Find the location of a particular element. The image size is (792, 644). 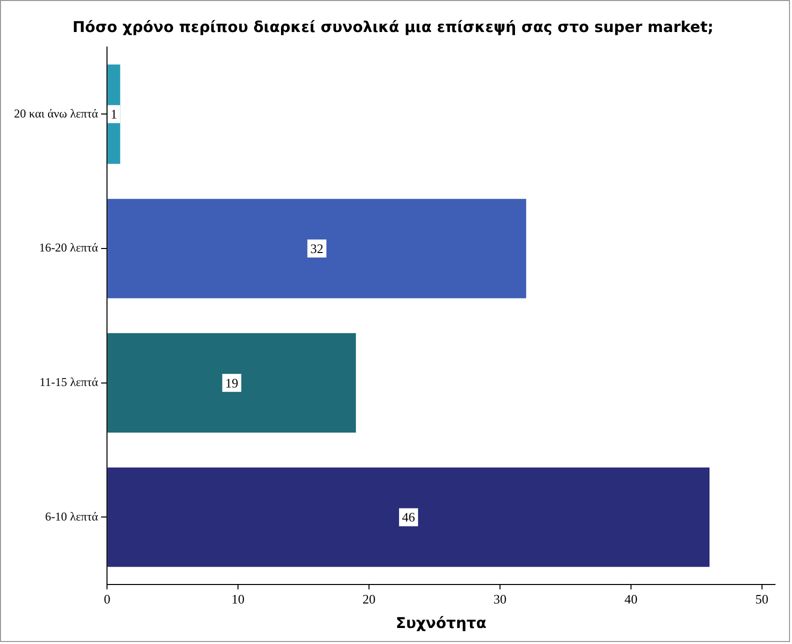

x-tick-label: 30 is located at coordinates (499, 599).